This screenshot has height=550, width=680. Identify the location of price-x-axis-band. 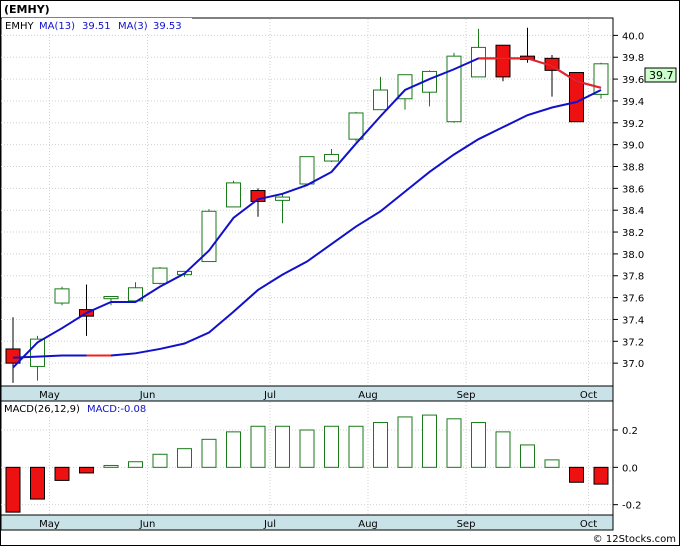
(307, 393).